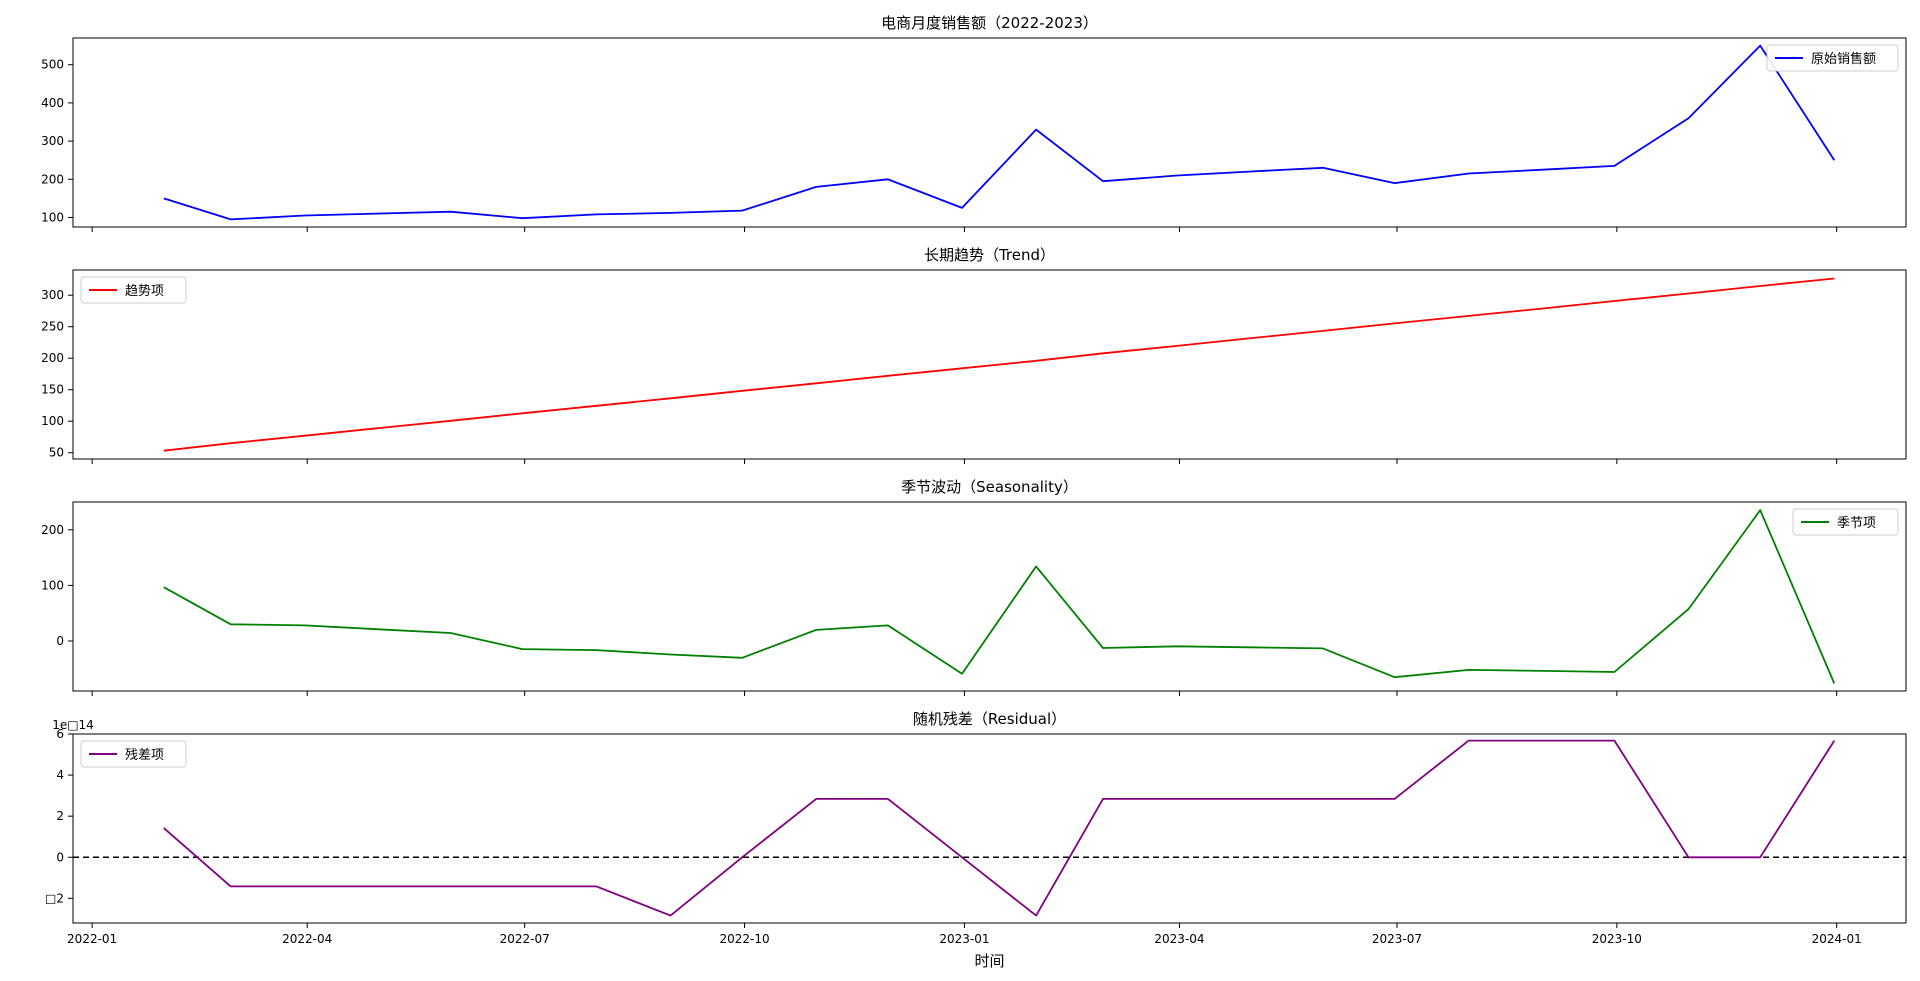 The height and width of the screenshot is (981, 1920). I want to click on x-tick-label: 2023-01, so click(964, 939).